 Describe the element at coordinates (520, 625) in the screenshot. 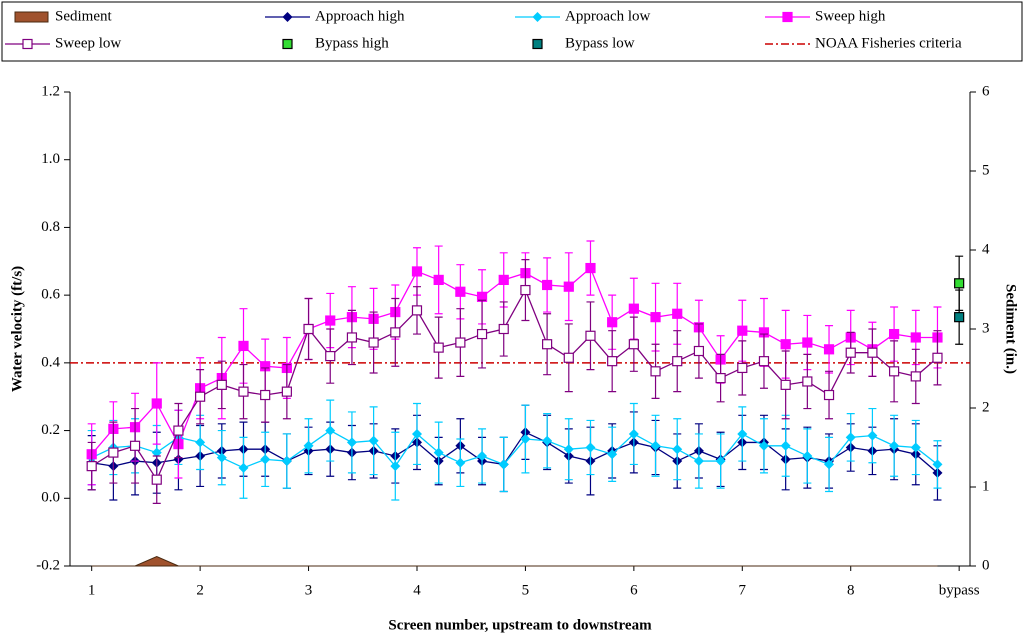

I see `x-axis-title: Screen number, upstream to downstream` at that location.